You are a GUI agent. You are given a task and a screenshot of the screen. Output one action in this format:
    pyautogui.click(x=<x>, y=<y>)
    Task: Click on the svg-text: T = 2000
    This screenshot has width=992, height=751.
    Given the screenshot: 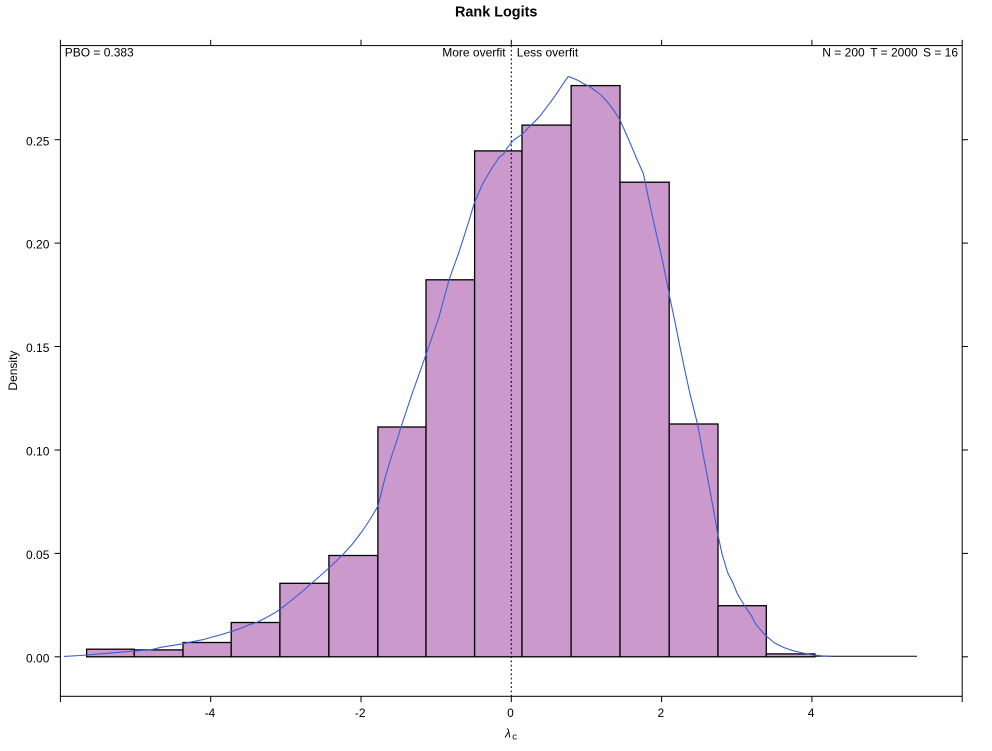 What is the action you would take?
    pyautogui.click(x=894, y=53)
    